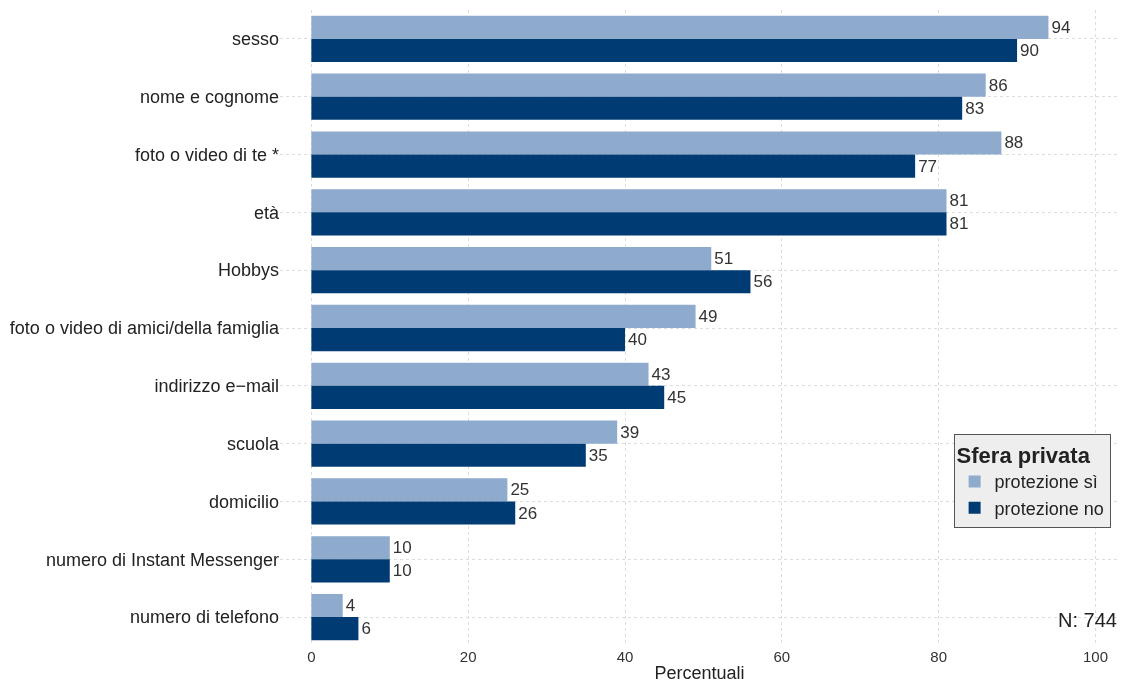  What do you see at coordinates (598, 455) in the screenshot?
I see `data-label: 35` at bounding box center [598, 455].